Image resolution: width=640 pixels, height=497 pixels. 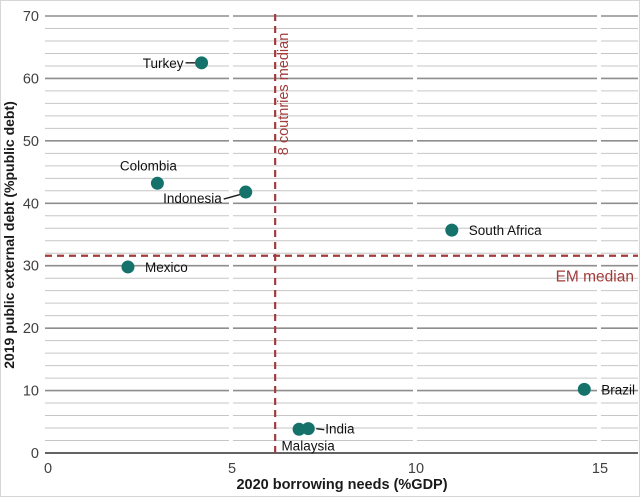 What do you see at coordinates (308, 445) in the screenshot?
I see `point-label-malaysia: Malaysia` at bounding box center [308, 445].